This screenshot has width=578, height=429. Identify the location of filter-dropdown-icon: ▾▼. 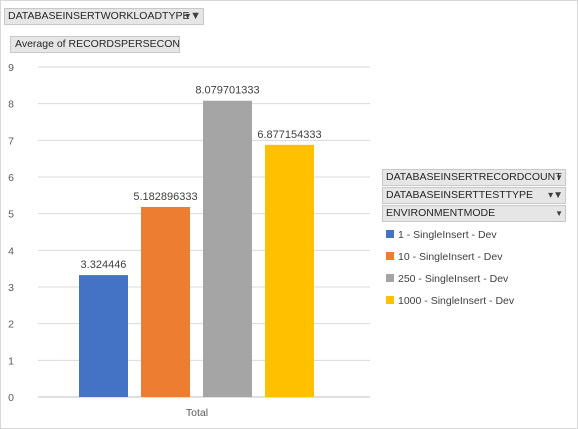
(193, 16).